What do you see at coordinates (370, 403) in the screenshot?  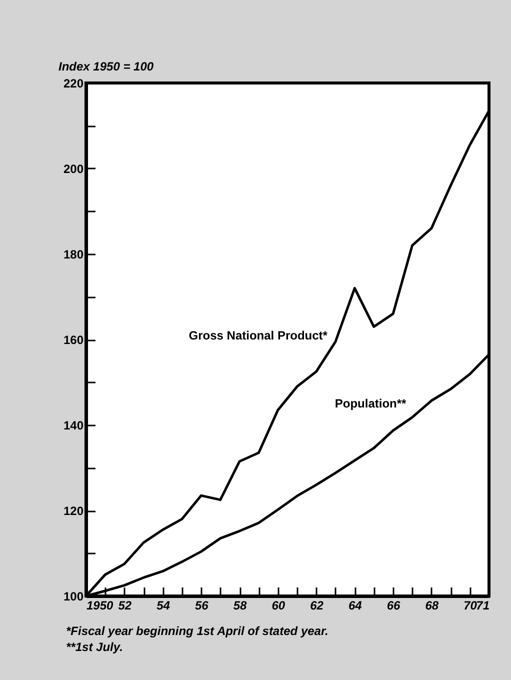 I see `series-label: Population**` at bounding box center [370, 403].